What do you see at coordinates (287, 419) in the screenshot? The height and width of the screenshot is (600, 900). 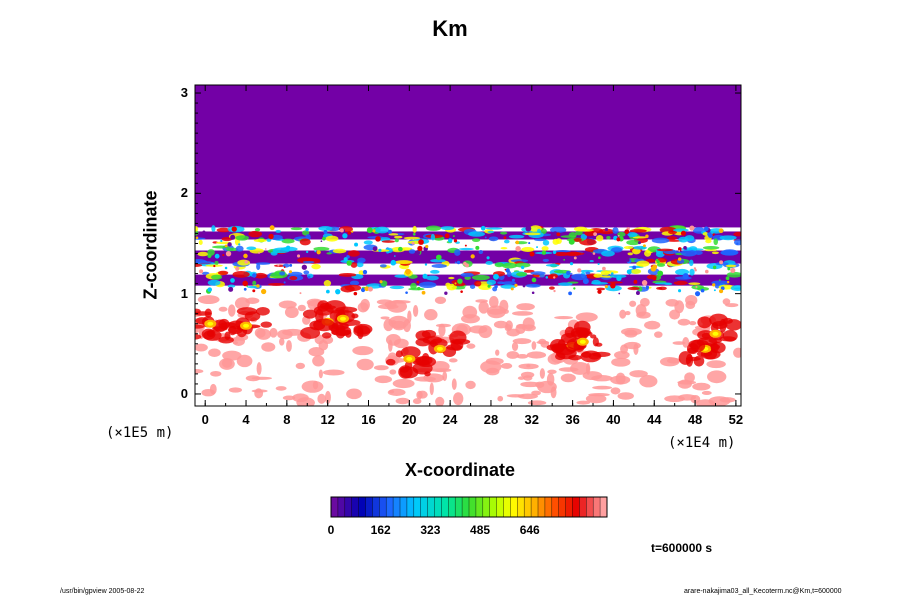 I see `x-tick-label: 8` at bounding box center [287, 419].